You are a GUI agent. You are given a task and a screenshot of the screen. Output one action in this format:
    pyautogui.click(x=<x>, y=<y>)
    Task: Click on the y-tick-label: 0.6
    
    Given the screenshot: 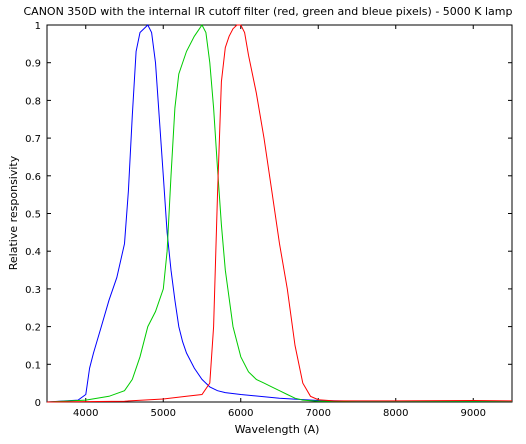 What is the action you would take?
    pyautogui.click(x=33, y=177)
    